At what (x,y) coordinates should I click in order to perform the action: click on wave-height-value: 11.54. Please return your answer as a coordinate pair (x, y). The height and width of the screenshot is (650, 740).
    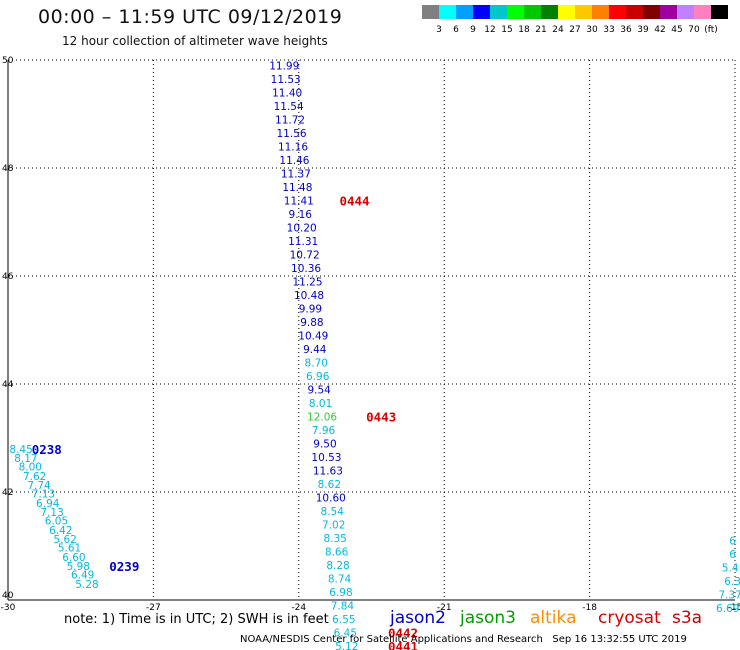
    Looking at the image, I should click on (289, 107).